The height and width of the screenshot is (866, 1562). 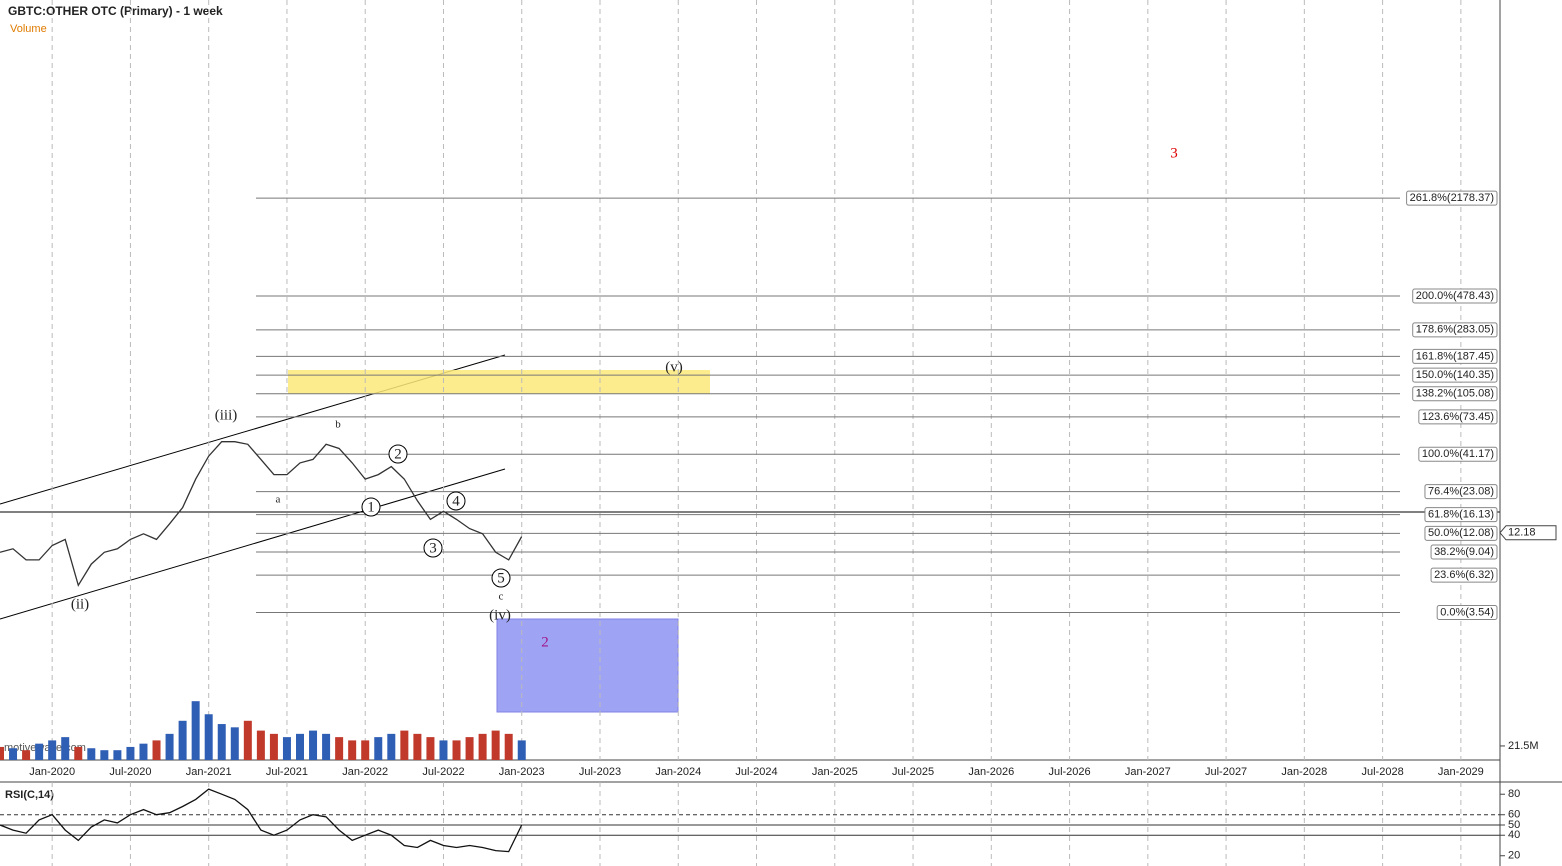 I want to click on x-tick-label: Jan-2029, so click(x=1461, y=772).